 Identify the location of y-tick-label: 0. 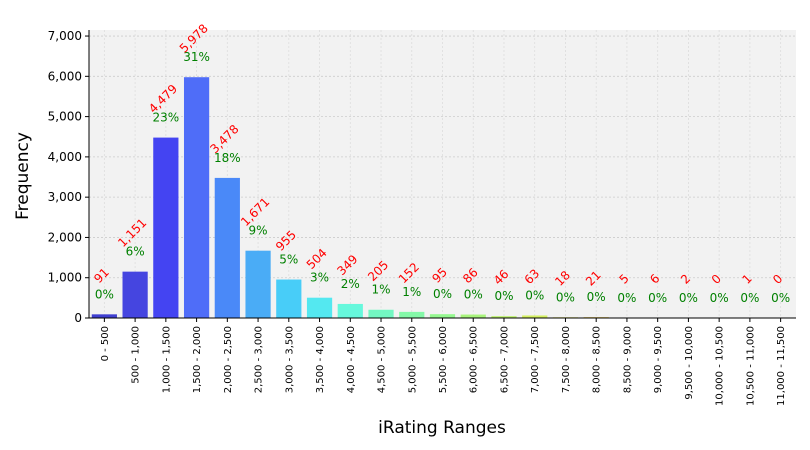
(78, 318).